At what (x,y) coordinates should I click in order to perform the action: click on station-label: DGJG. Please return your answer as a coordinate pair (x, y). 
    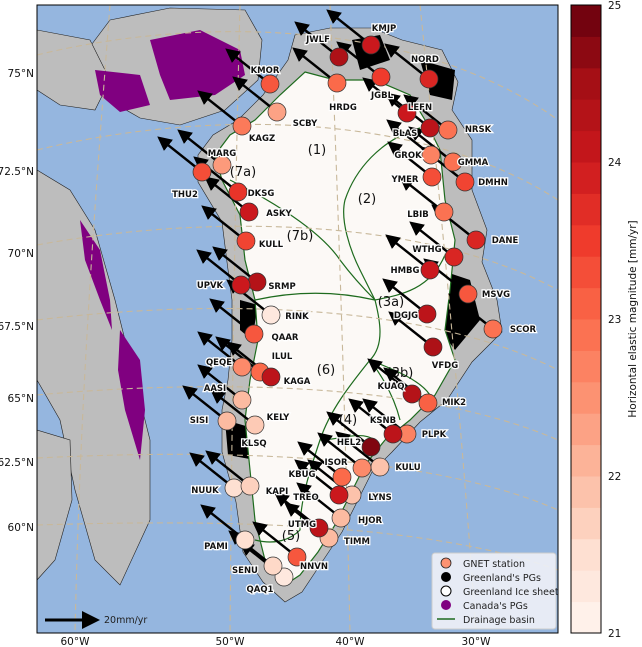
    Looking at the image, I should click on (406, 316).